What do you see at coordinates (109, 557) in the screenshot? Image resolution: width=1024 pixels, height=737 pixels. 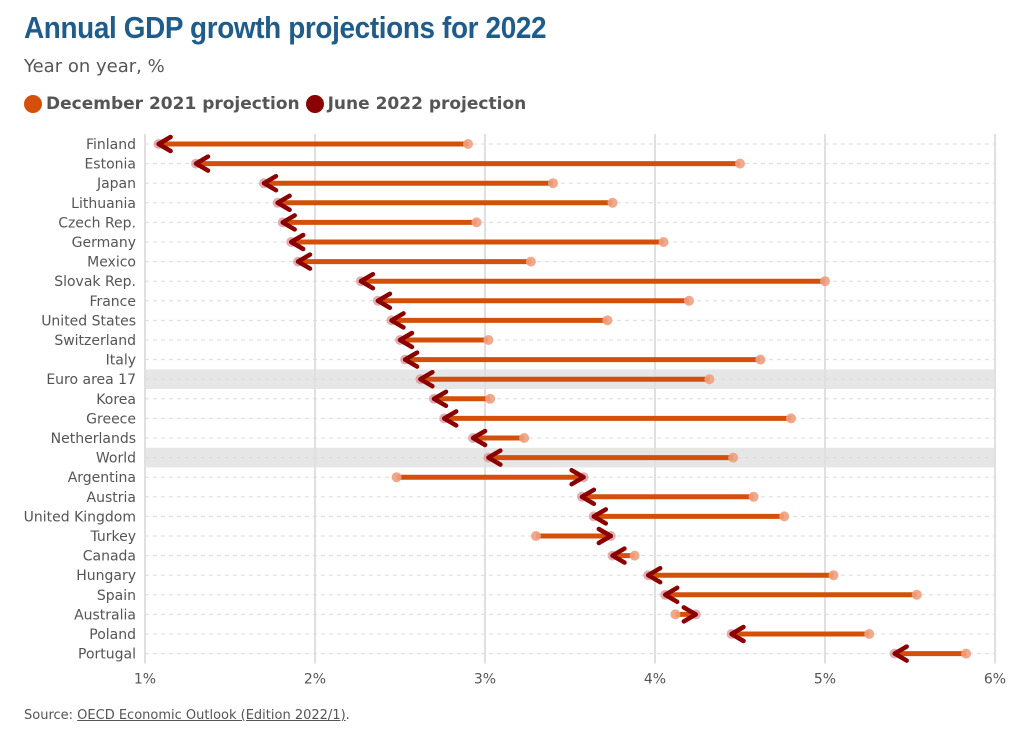 I see `country-label: Canada` at bounding box center [109, 557].